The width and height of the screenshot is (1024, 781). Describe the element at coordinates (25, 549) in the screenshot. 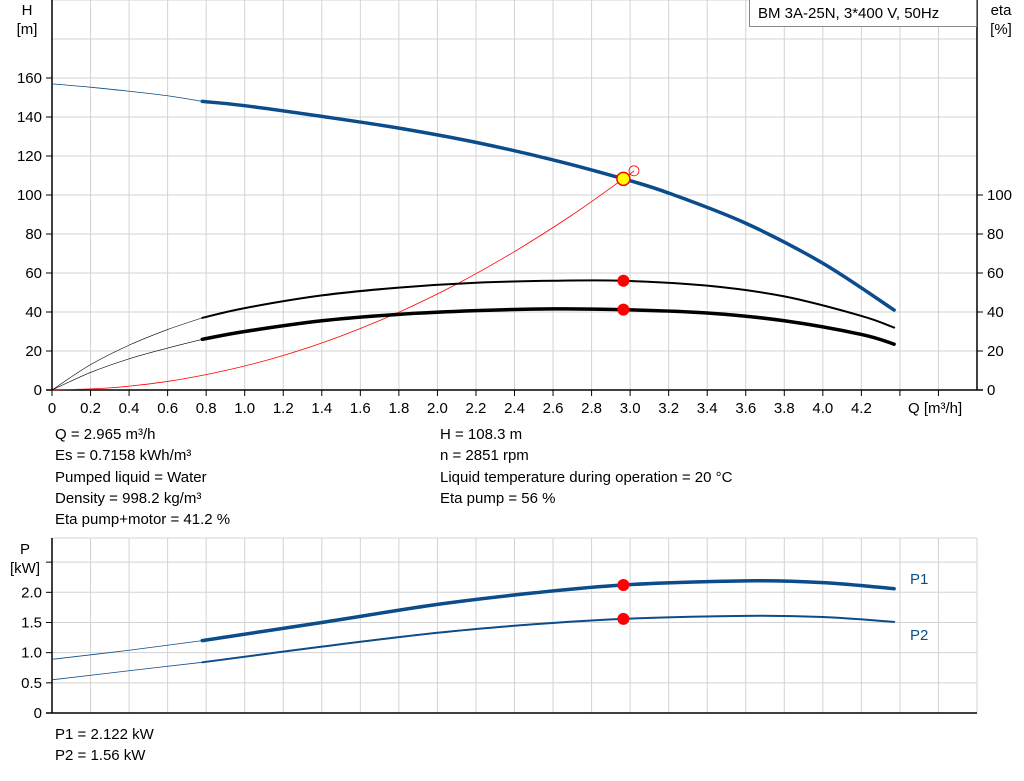

I see `y-axis-label: P` at that location.